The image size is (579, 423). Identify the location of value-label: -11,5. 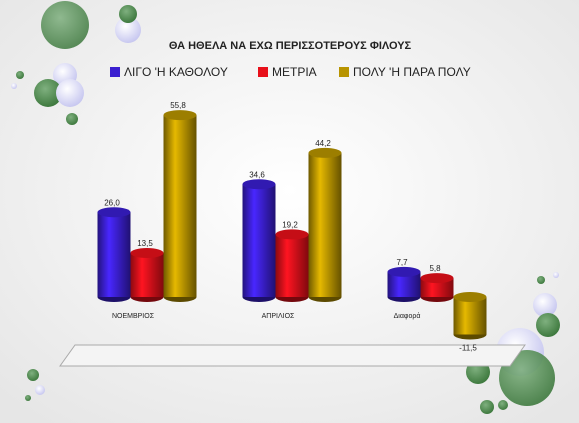
(468, 348).